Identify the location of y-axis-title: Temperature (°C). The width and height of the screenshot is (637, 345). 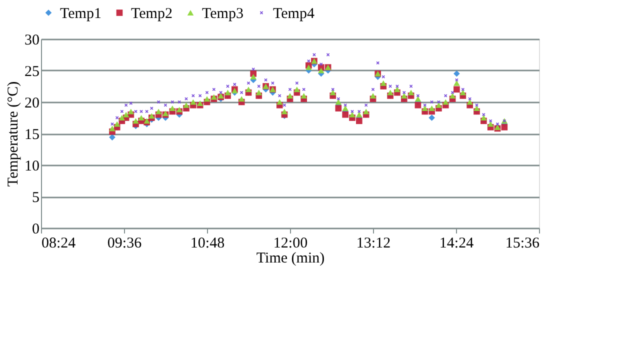
(14, 134).